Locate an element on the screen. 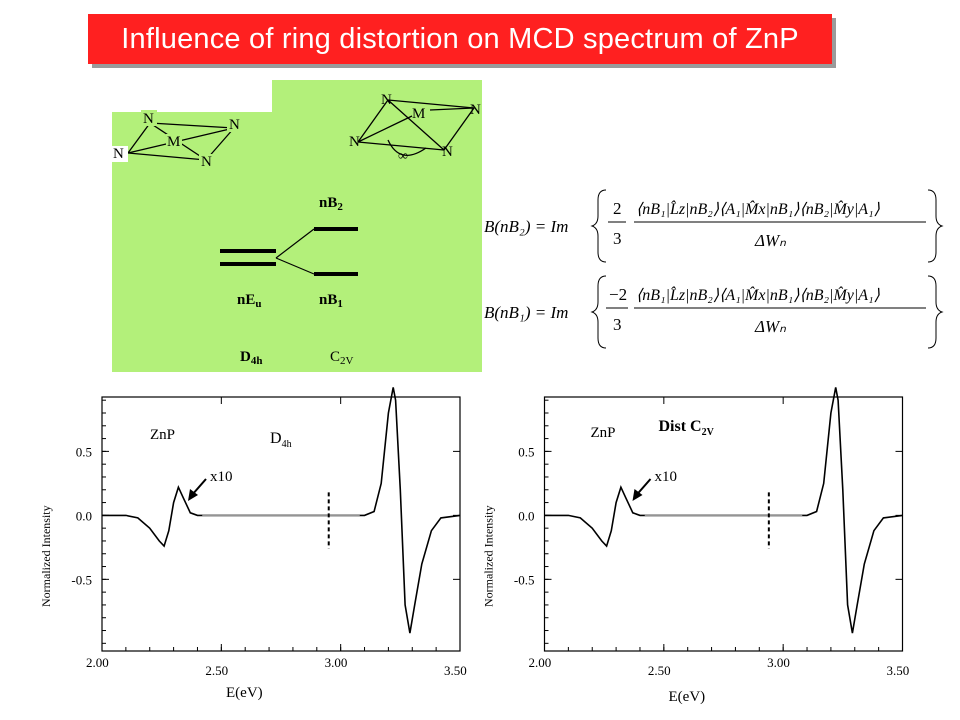  symmetry-c2v-label: C2V is located at coordinates (342, 358).